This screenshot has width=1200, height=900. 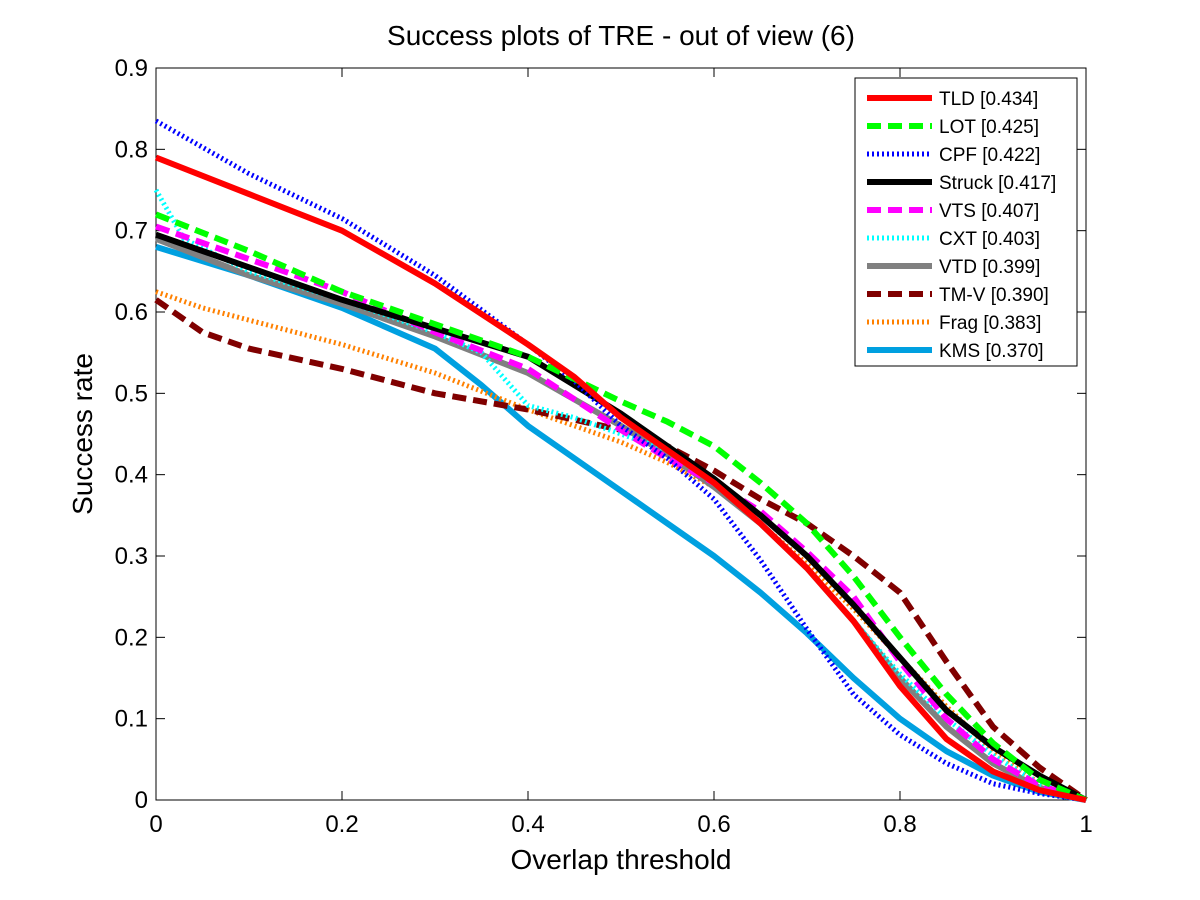 I want to click on y-tick-label: 0.6, so click(x=131, y=312).